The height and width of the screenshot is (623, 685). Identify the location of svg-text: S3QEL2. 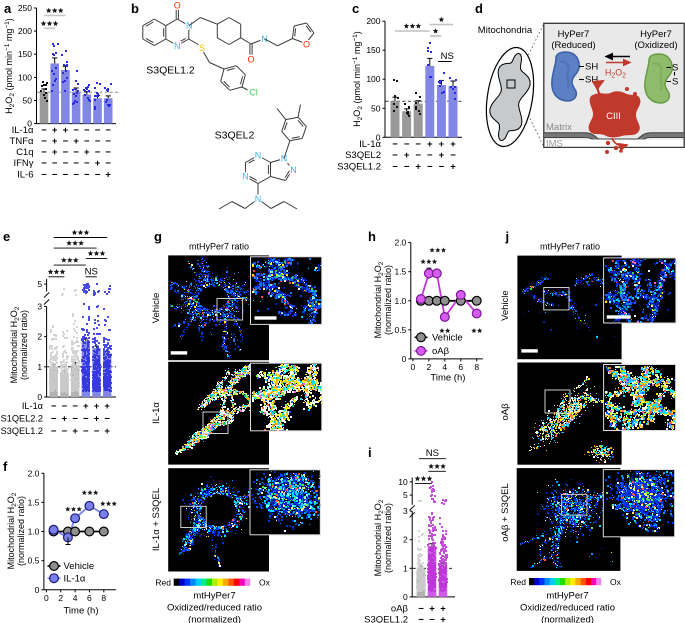
(235, 136).